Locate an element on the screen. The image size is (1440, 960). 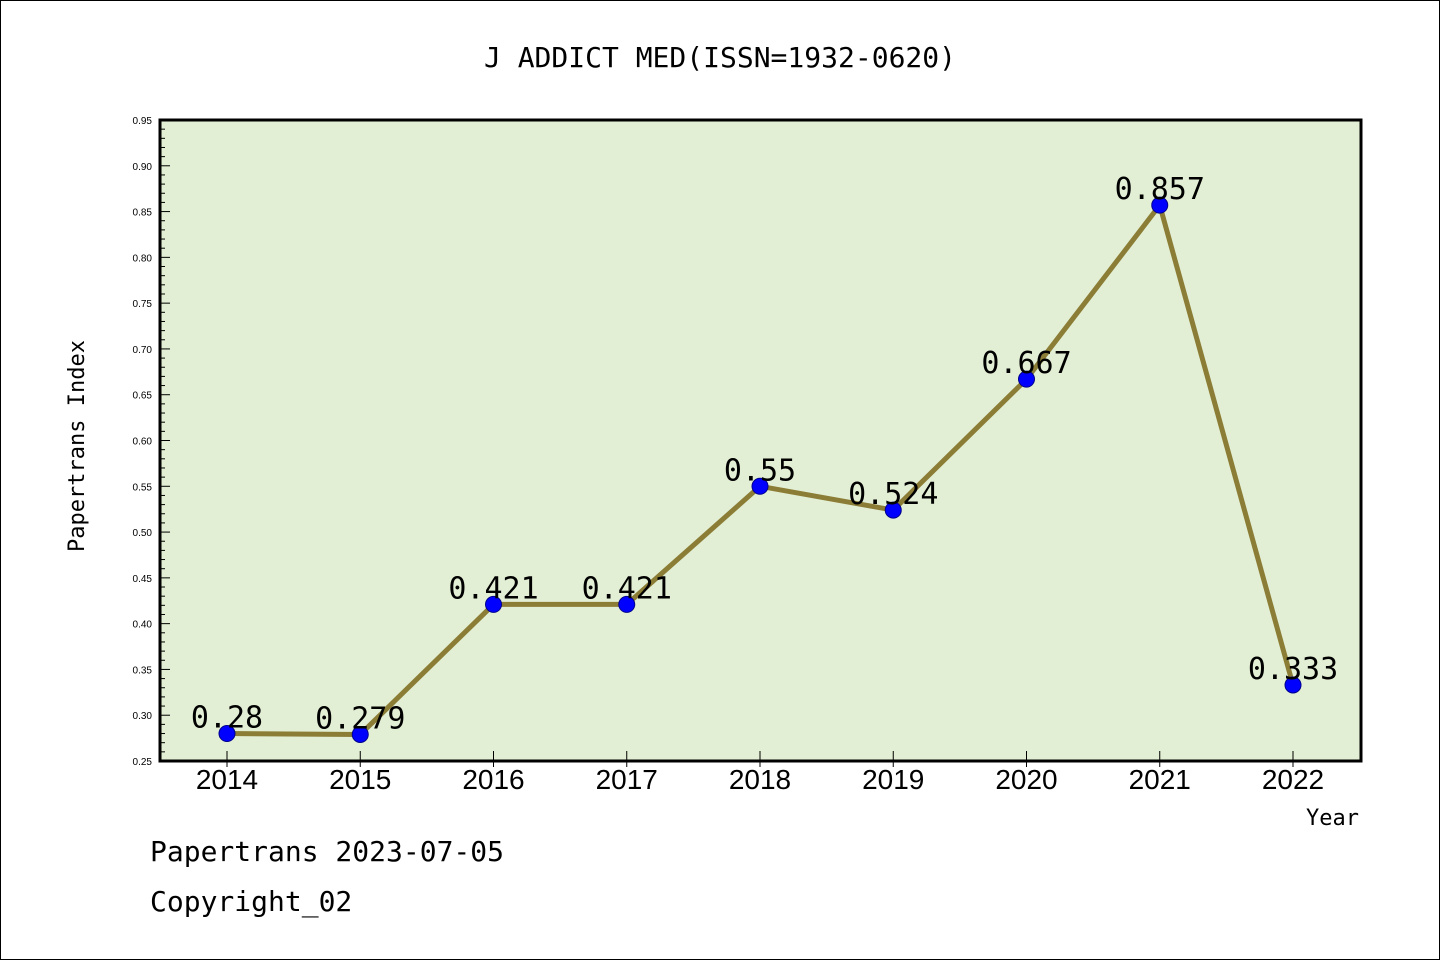
data-label: 0.55 is located at coordinates (760, 470).